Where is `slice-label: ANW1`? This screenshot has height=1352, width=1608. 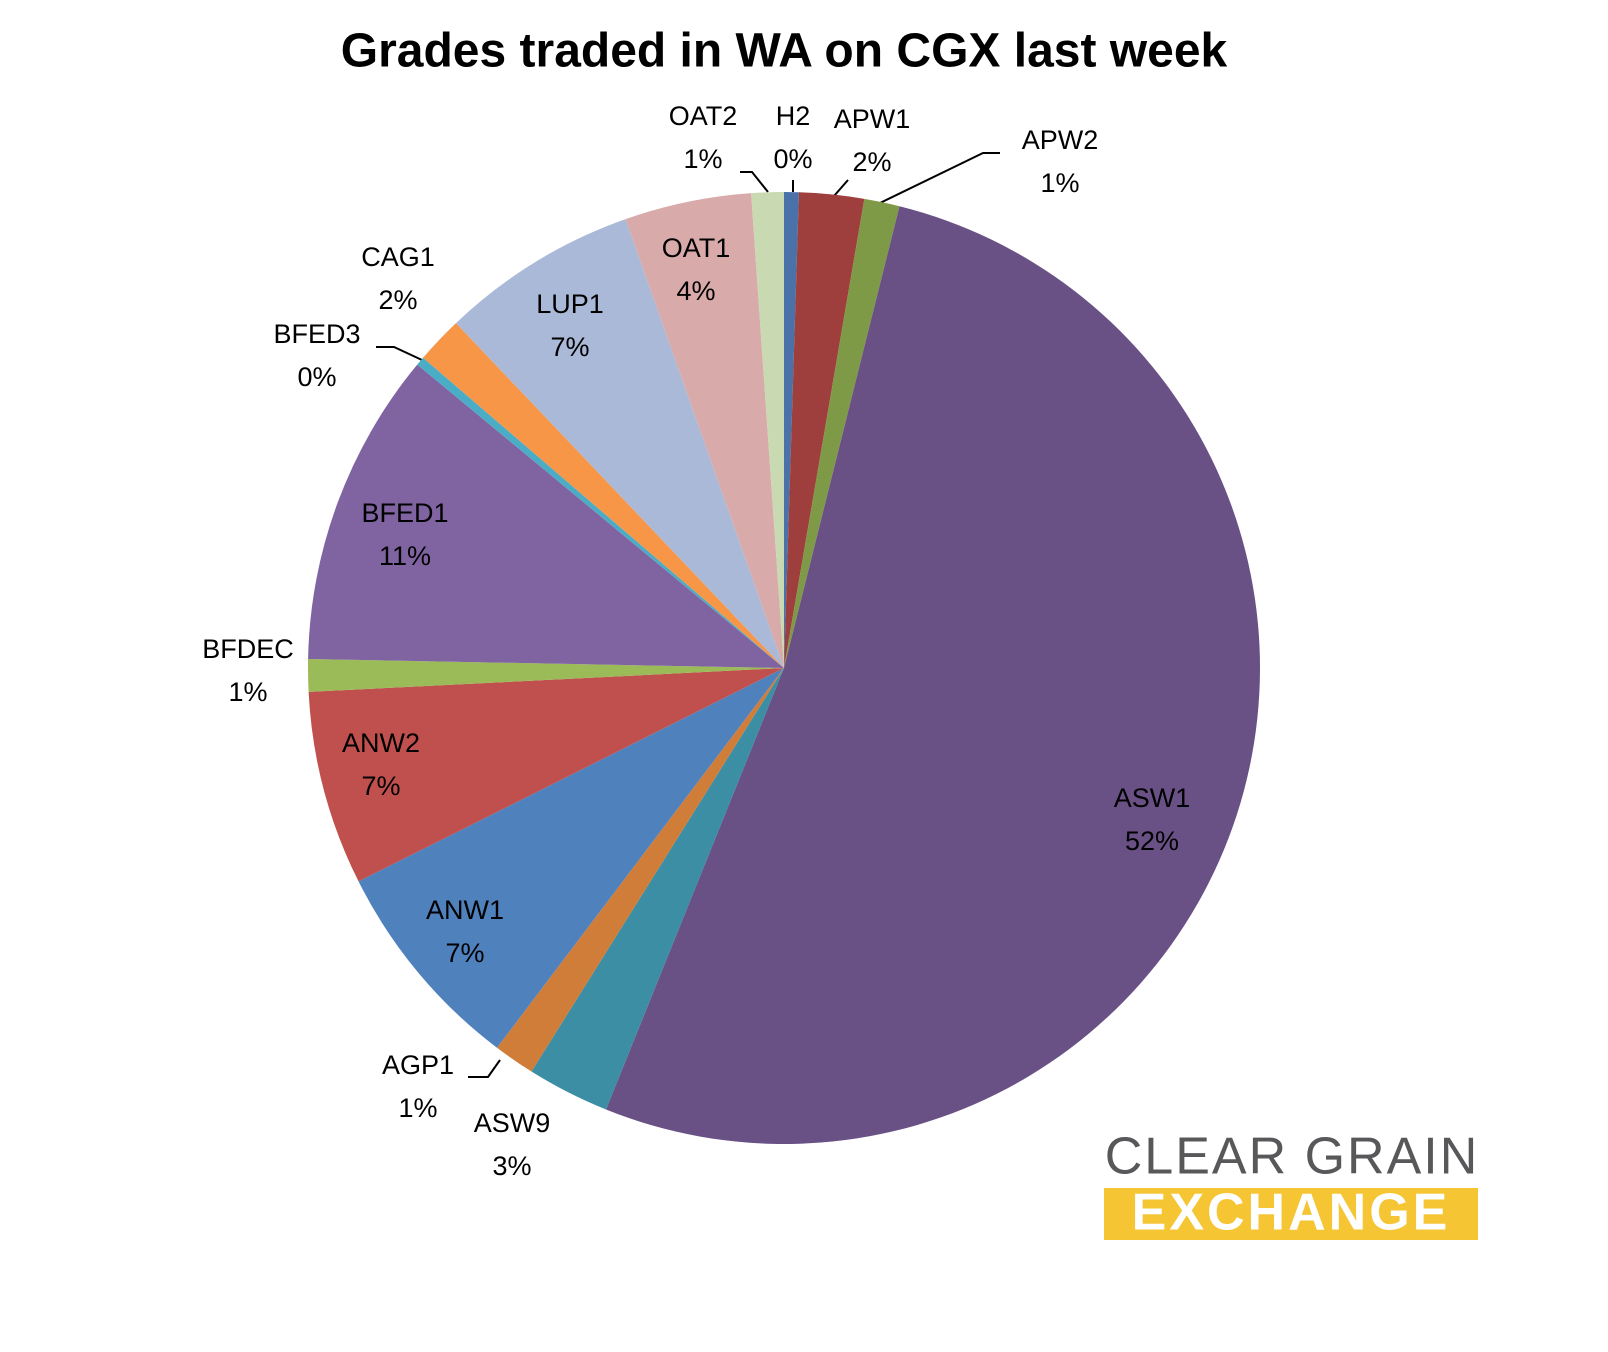
slice-label: ANW1 is located at coordinates (465, 910).